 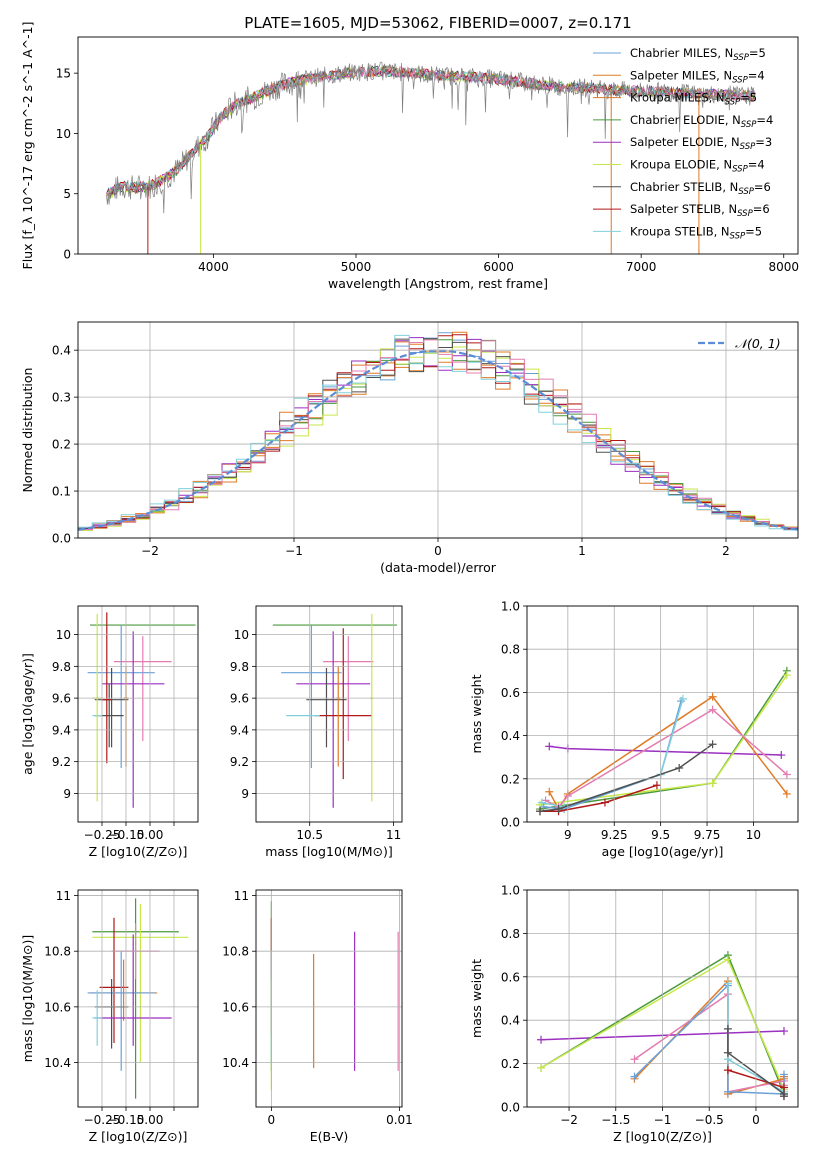 What do you see at coordinates (498, 267) in the screenshot?
I see `spectrum-x-tick-label: 6000` at bounding box center [498, 267].